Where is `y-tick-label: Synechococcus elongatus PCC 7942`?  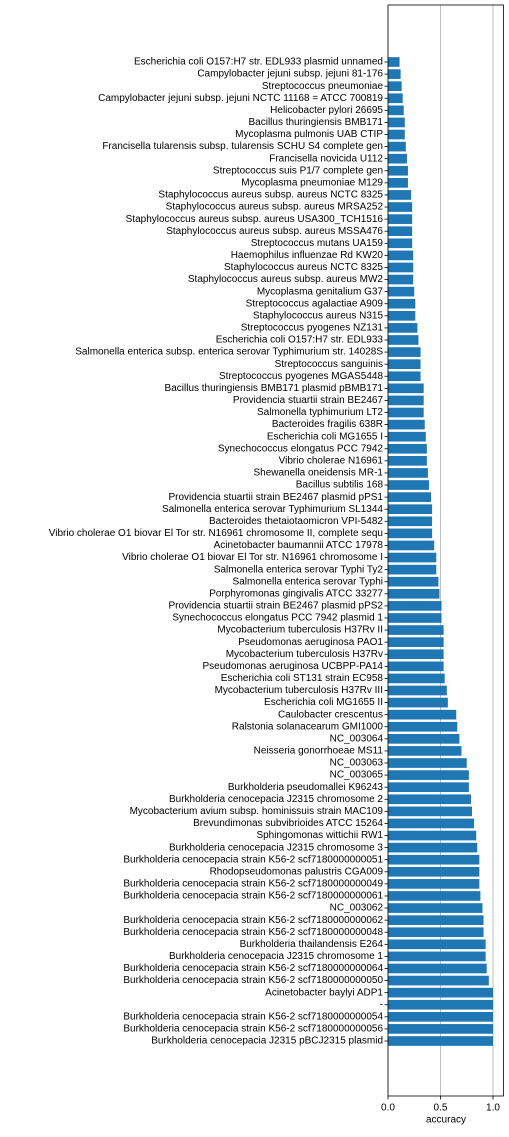
y-tick-label: Synechococcus elongatus PCC 7942 is located at coordinates (301, 448).